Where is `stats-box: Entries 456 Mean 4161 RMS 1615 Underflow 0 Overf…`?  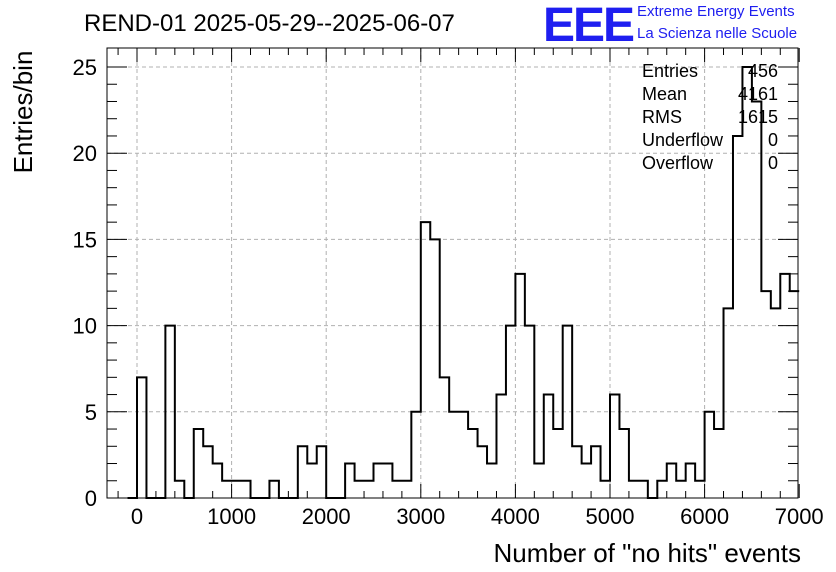 stats-box: Entries 456 Mean 4161 RMS 1615 Underflow 0 Overf… is located at coordinates (710, 117).